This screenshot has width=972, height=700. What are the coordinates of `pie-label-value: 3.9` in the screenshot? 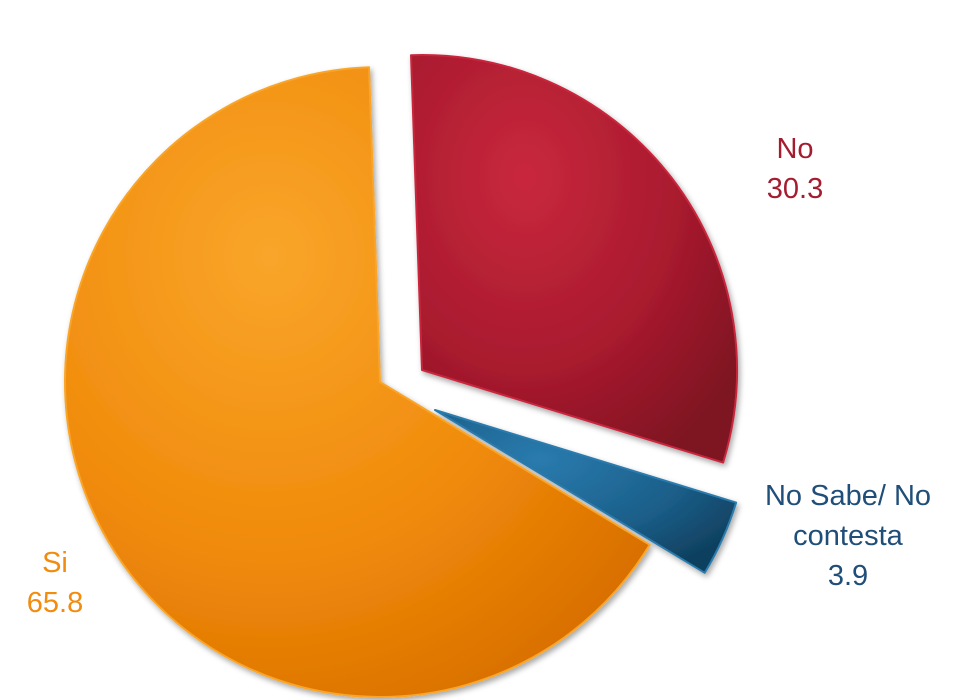 It's located at (848, 576).